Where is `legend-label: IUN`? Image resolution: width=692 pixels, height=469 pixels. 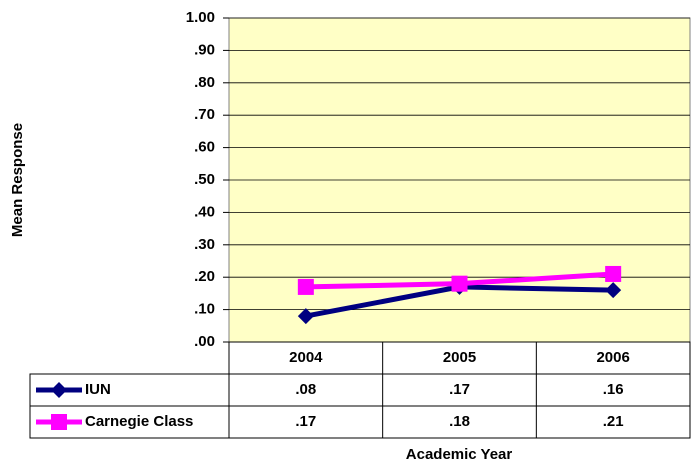 legend-label: IUN is located at coordinates (98, 389).